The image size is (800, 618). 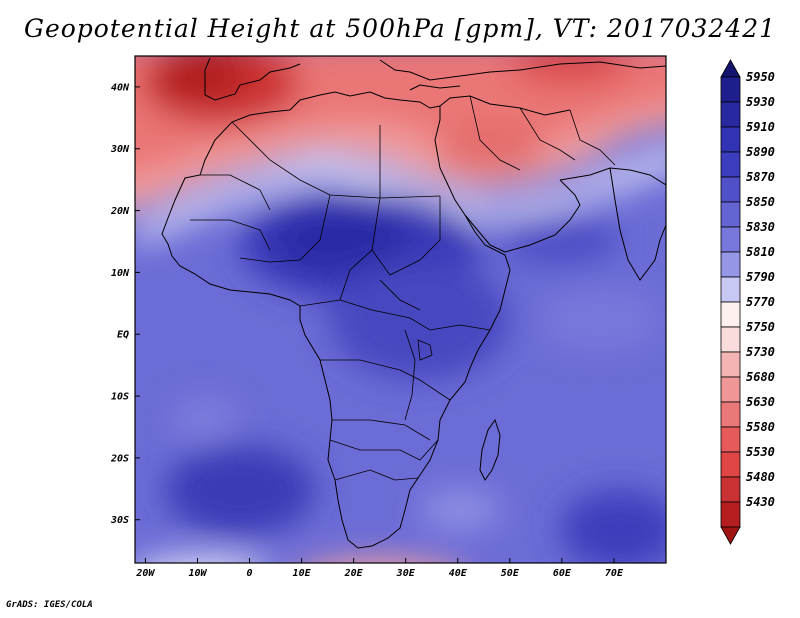 What do you see at coordinates (614, 573) in the screenshot?
I see `x-tick-label: 70E` at bounding box center [614, 573].